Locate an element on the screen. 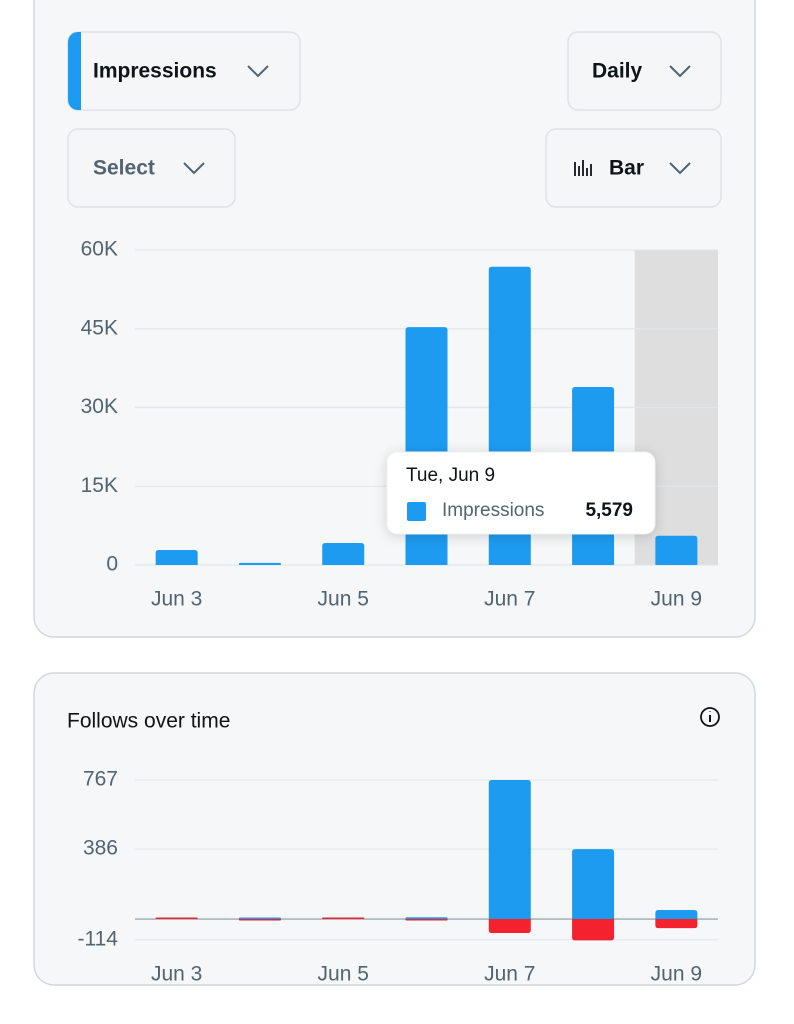 Image resolution: width=794 pixels, height=1024 pixels. y-tick-label: 15K is located at coordinates (99, 485).